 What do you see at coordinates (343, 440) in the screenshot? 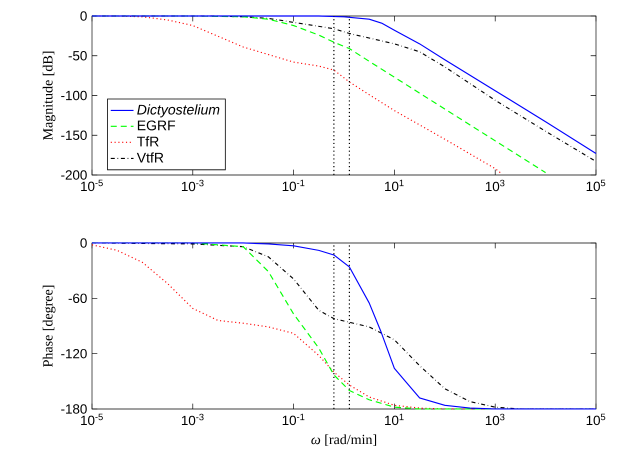
I see `x-axis-title: ω [rad/min]` at bounding box center [343, 440].